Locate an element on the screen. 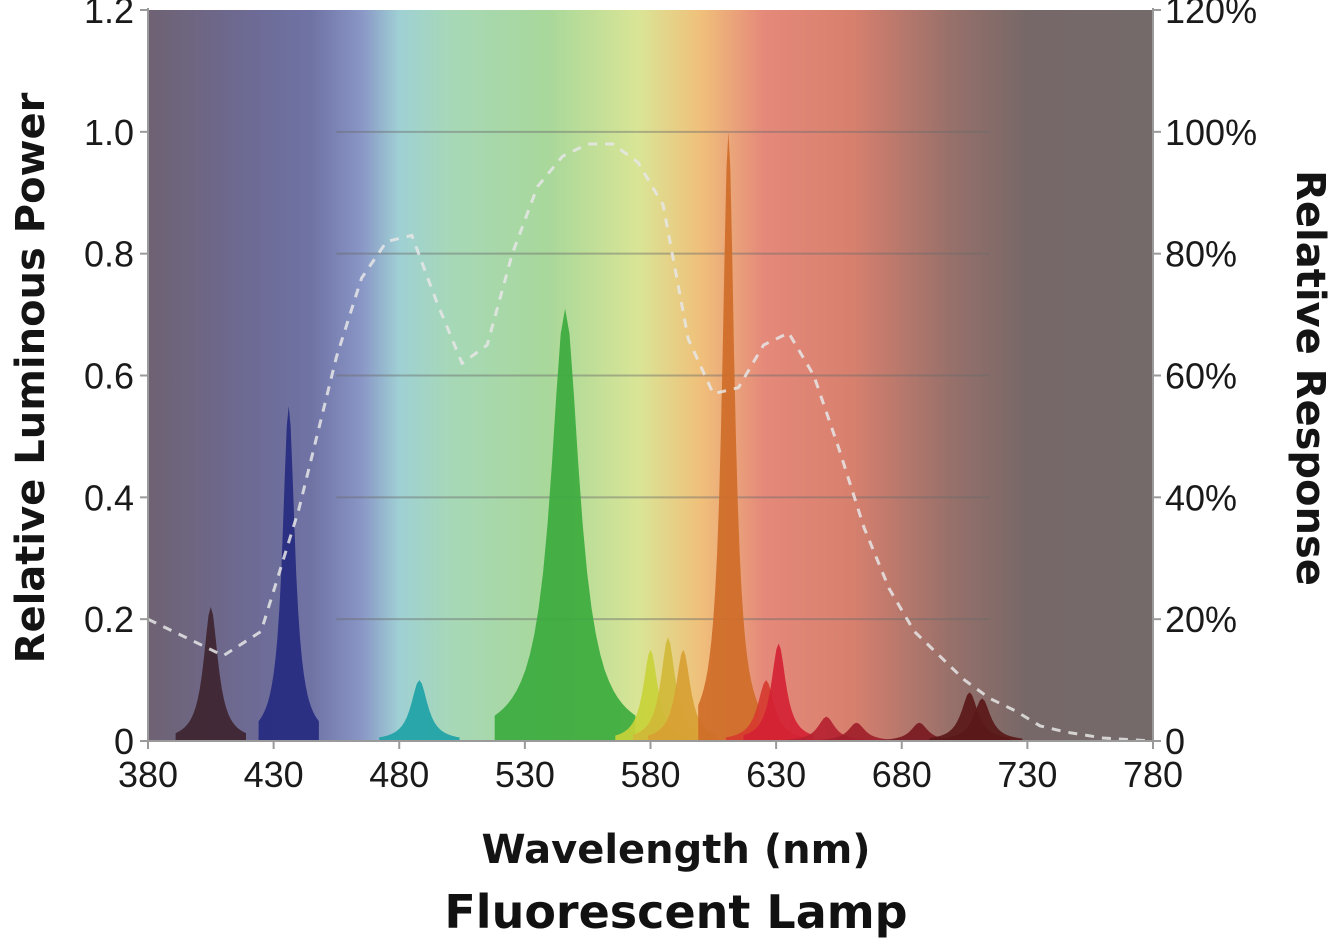 The image size is (1336, 940). y2-tick-label: 60% is located at coordinates (1201, 376).